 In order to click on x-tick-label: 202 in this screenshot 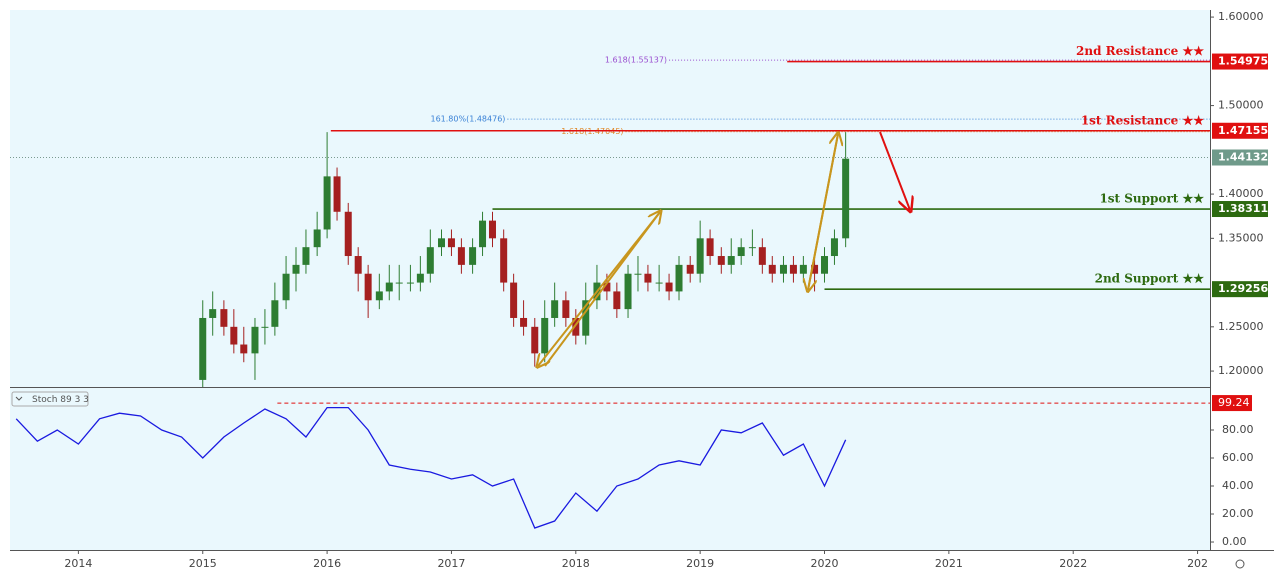, I will do `click(1197, 563)`.